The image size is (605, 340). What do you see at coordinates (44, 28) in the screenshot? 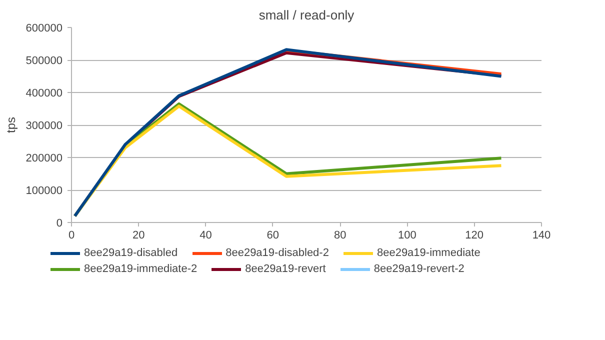
I see `y-tick-label: 600000` at bounding box center [44, 28].